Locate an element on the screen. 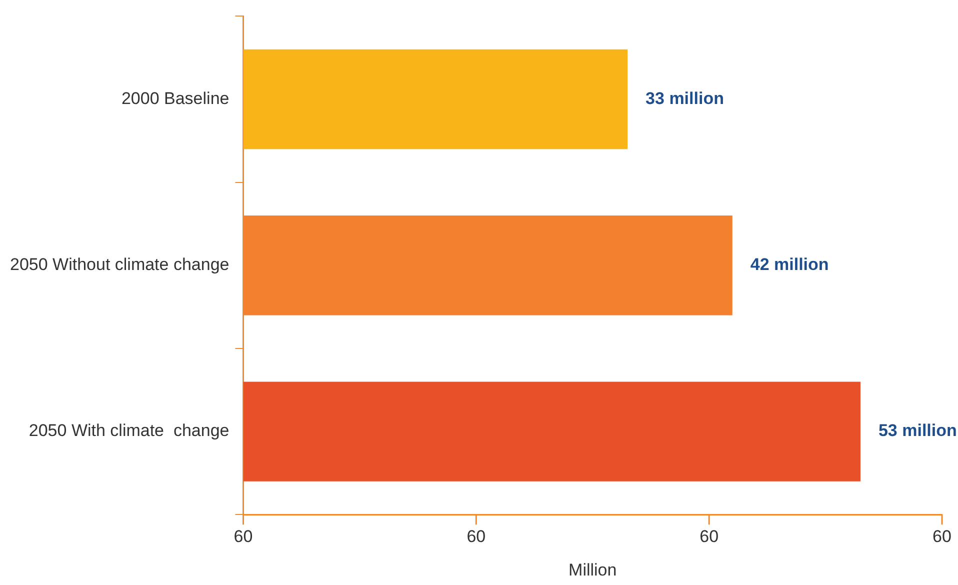 The height and width of the screenshot is (585, 958). data-label: 53 million is located at coordinates (917, 430).